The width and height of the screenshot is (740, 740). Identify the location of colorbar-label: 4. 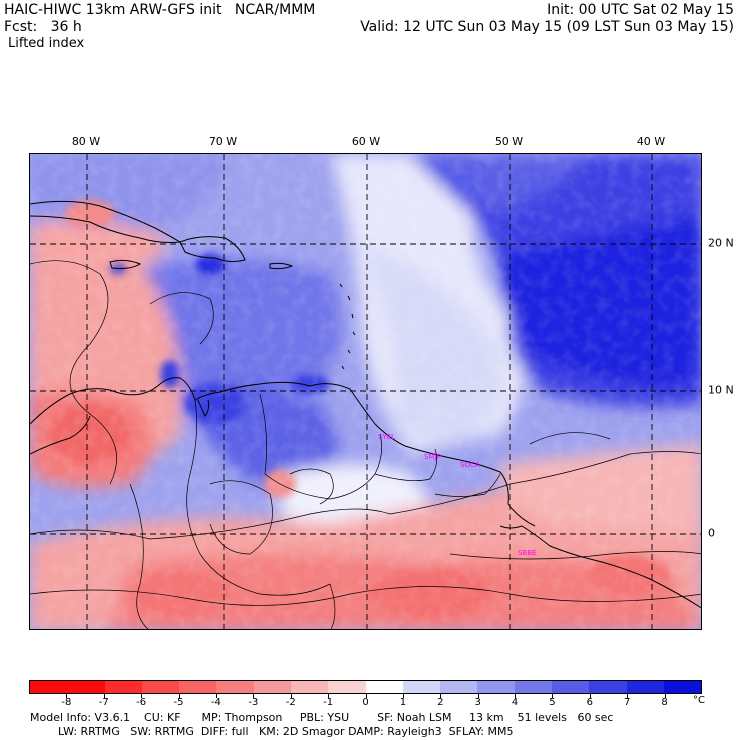
(515, 702).